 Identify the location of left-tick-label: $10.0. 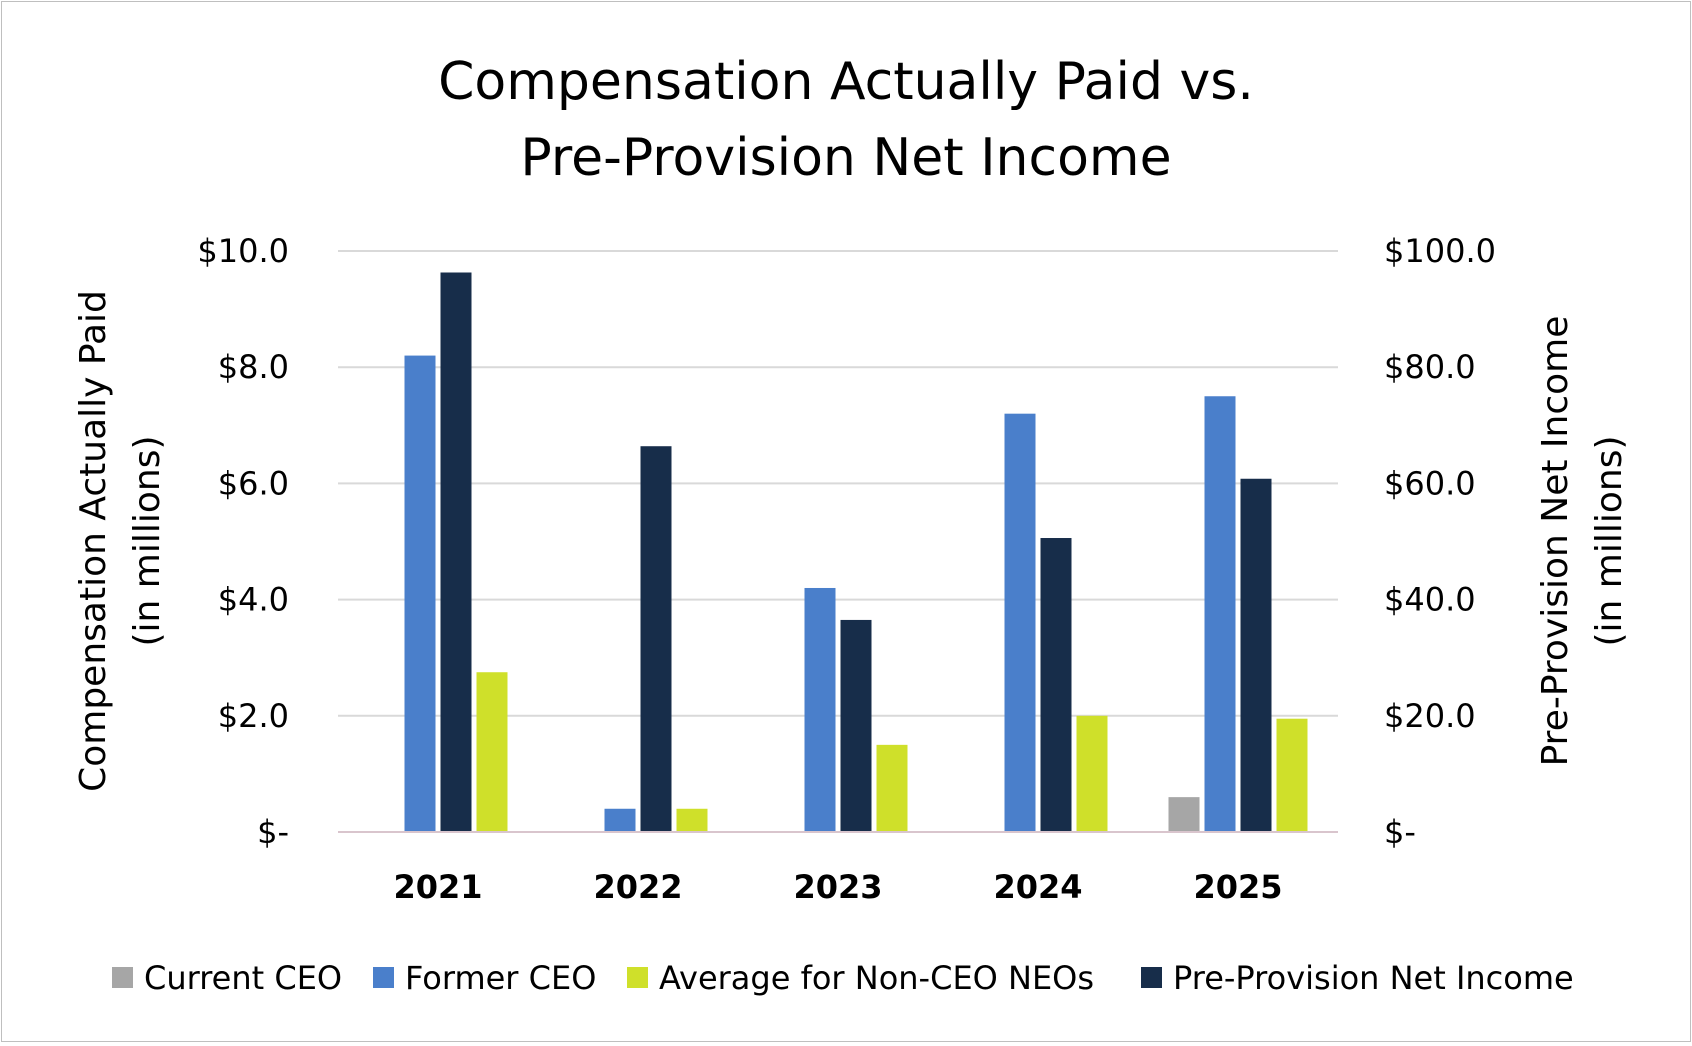
(243, 251).